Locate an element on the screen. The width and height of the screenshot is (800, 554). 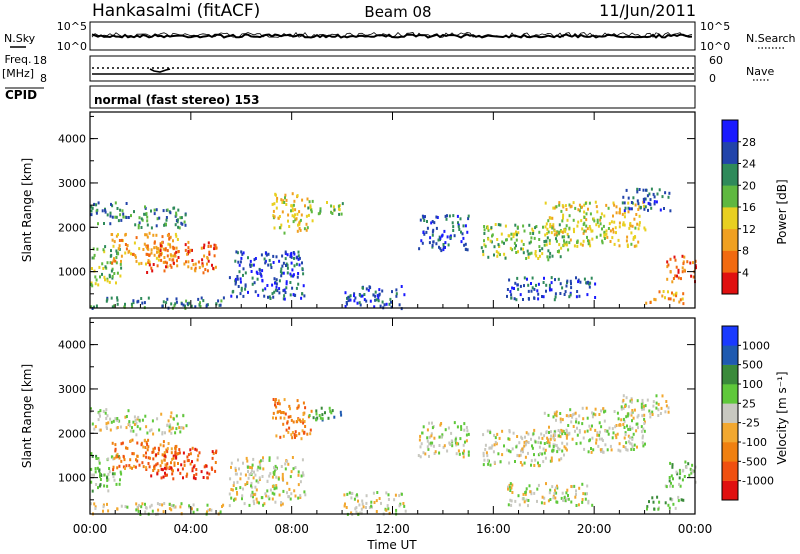
nave-tick-top: 60 is located at coordinates (716, 60).